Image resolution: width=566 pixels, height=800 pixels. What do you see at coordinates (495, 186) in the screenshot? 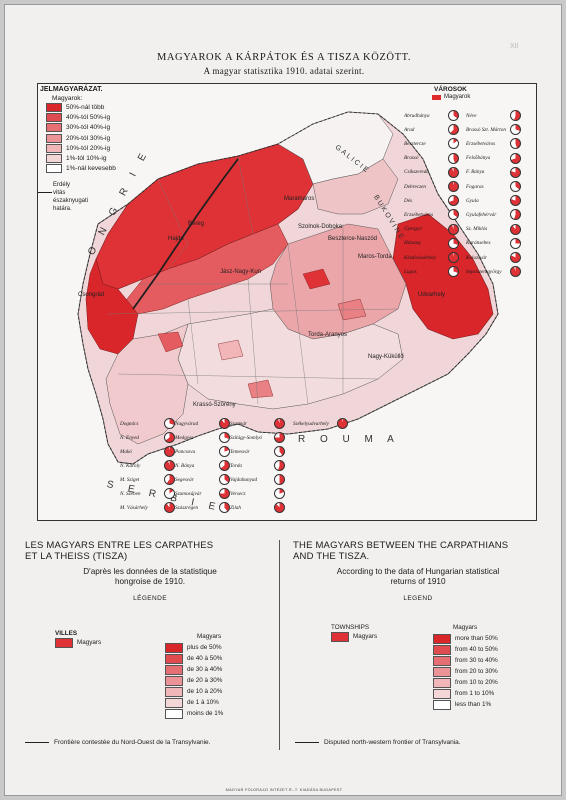
I see `city-item: Fogaras` at bounding box center [495, 186].